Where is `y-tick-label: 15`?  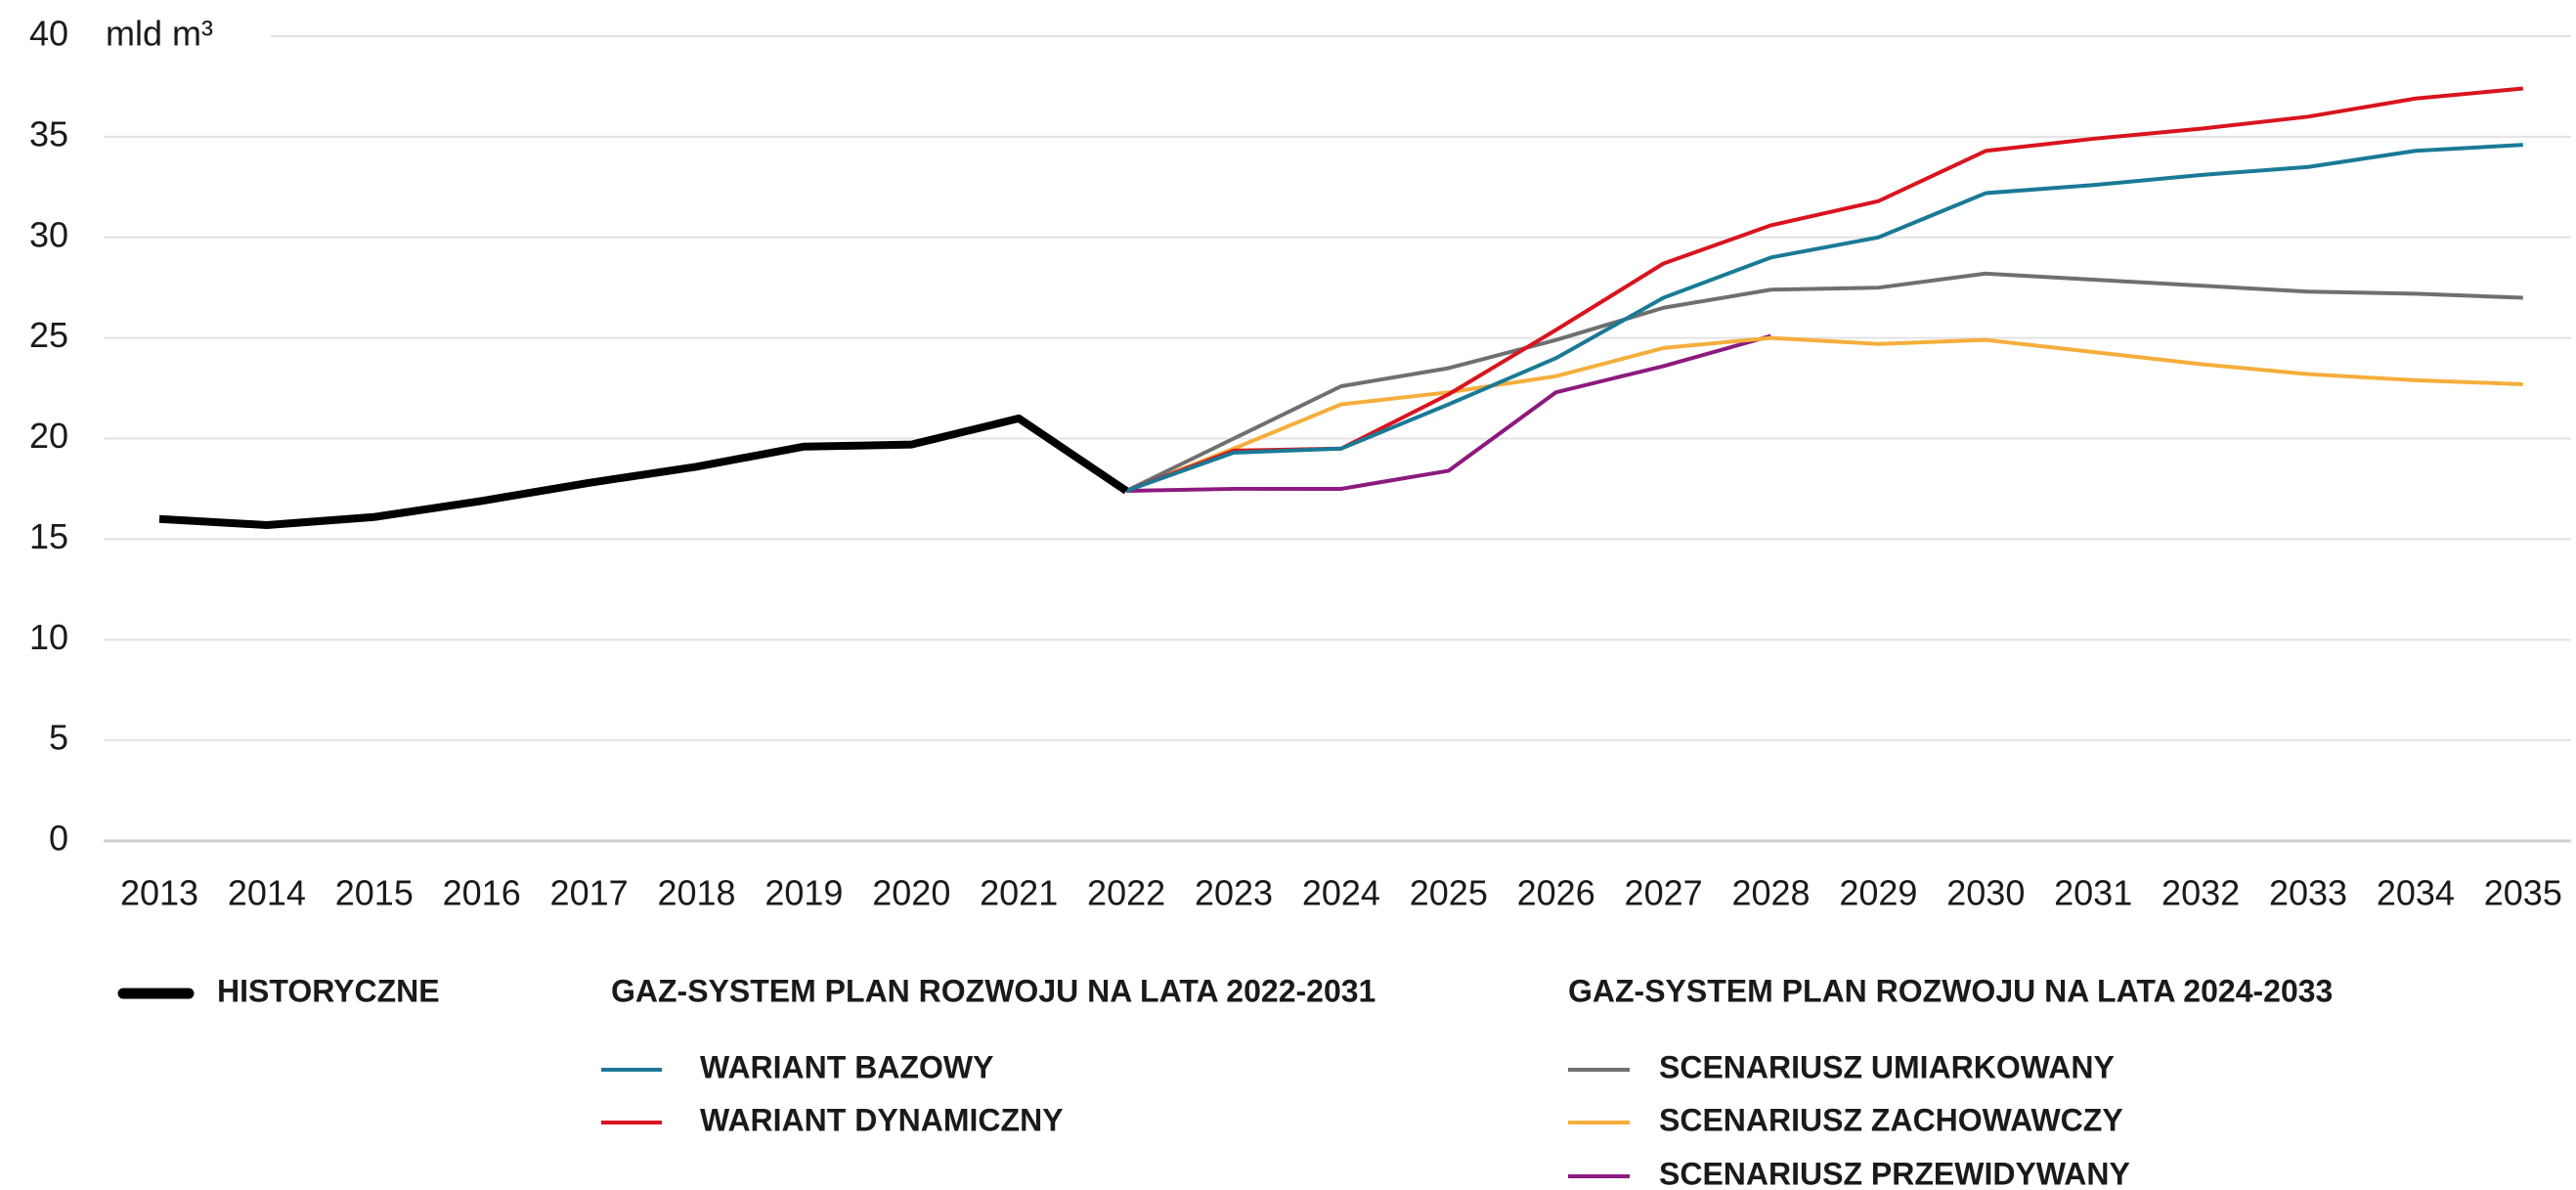
y-tick-label: 15 is located at coordinates (48, 536).